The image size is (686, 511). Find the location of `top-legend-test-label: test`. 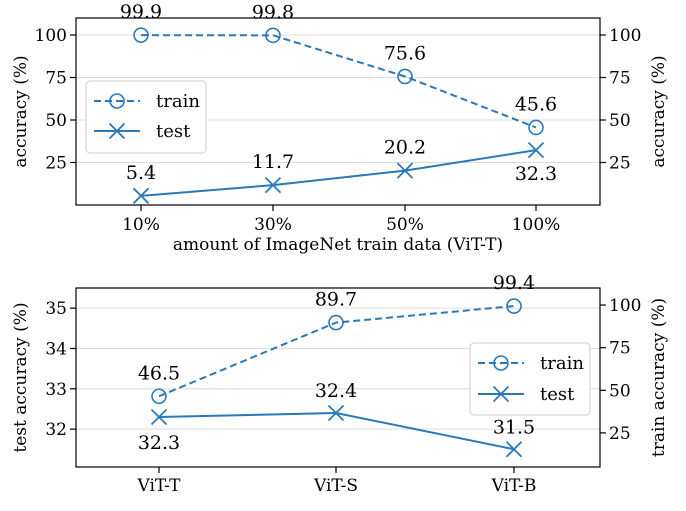

top-legend-test-label: test is located at coordinates (173, 131).